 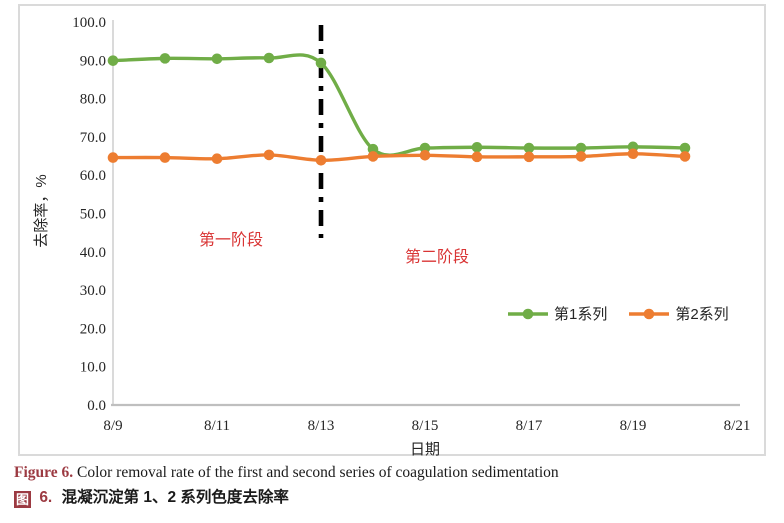 What do you see at coordinates (41, 211) in the screenshot?
I see `y-axis-title: 去除率，%` at bounding box center [41, 211].